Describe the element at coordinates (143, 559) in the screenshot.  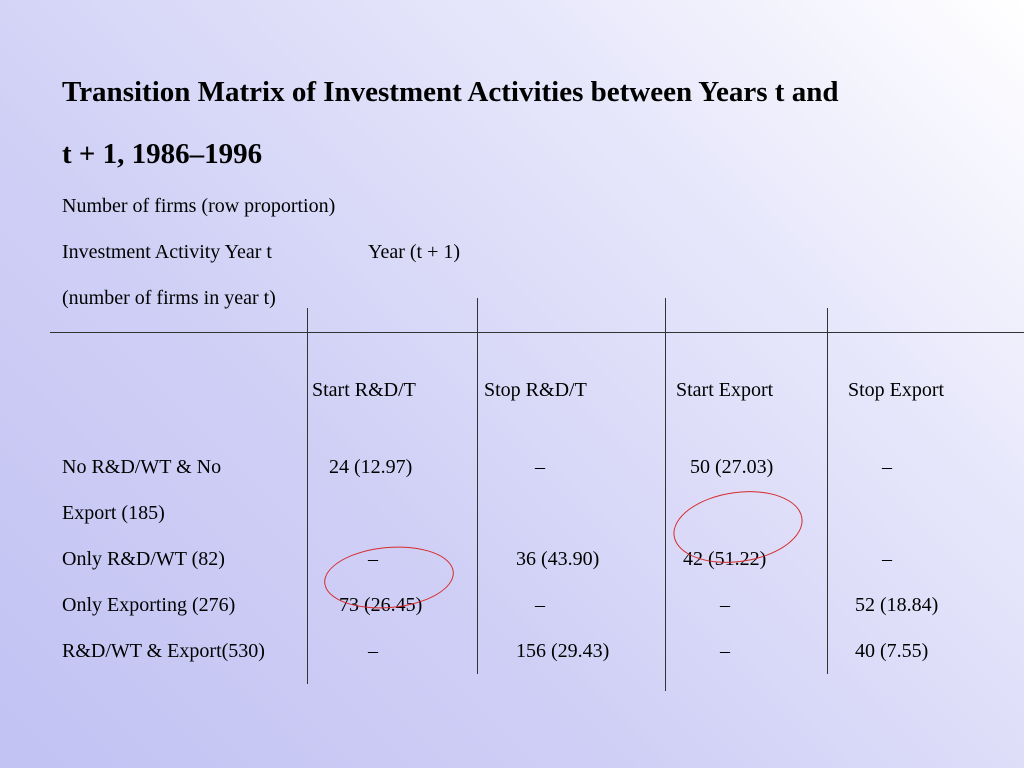
I see `row-label: Only R&D/WT (82)` at that location.